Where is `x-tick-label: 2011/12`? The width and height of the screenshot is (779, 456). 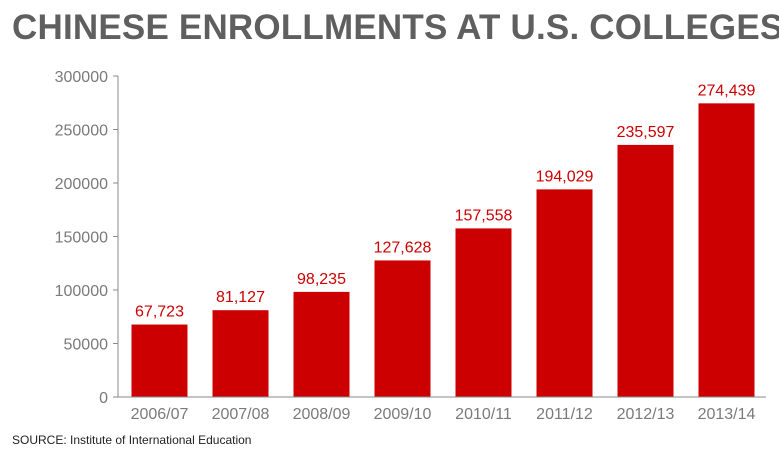
x-tick-label: 2011/12 is located at coordinates (564, 414).